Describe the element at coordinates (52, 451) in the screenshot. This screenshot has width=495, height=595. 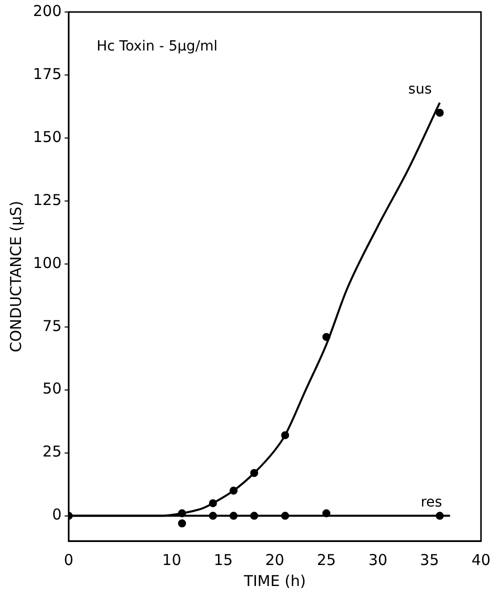
I see `y-tick-label: 25` at that location.